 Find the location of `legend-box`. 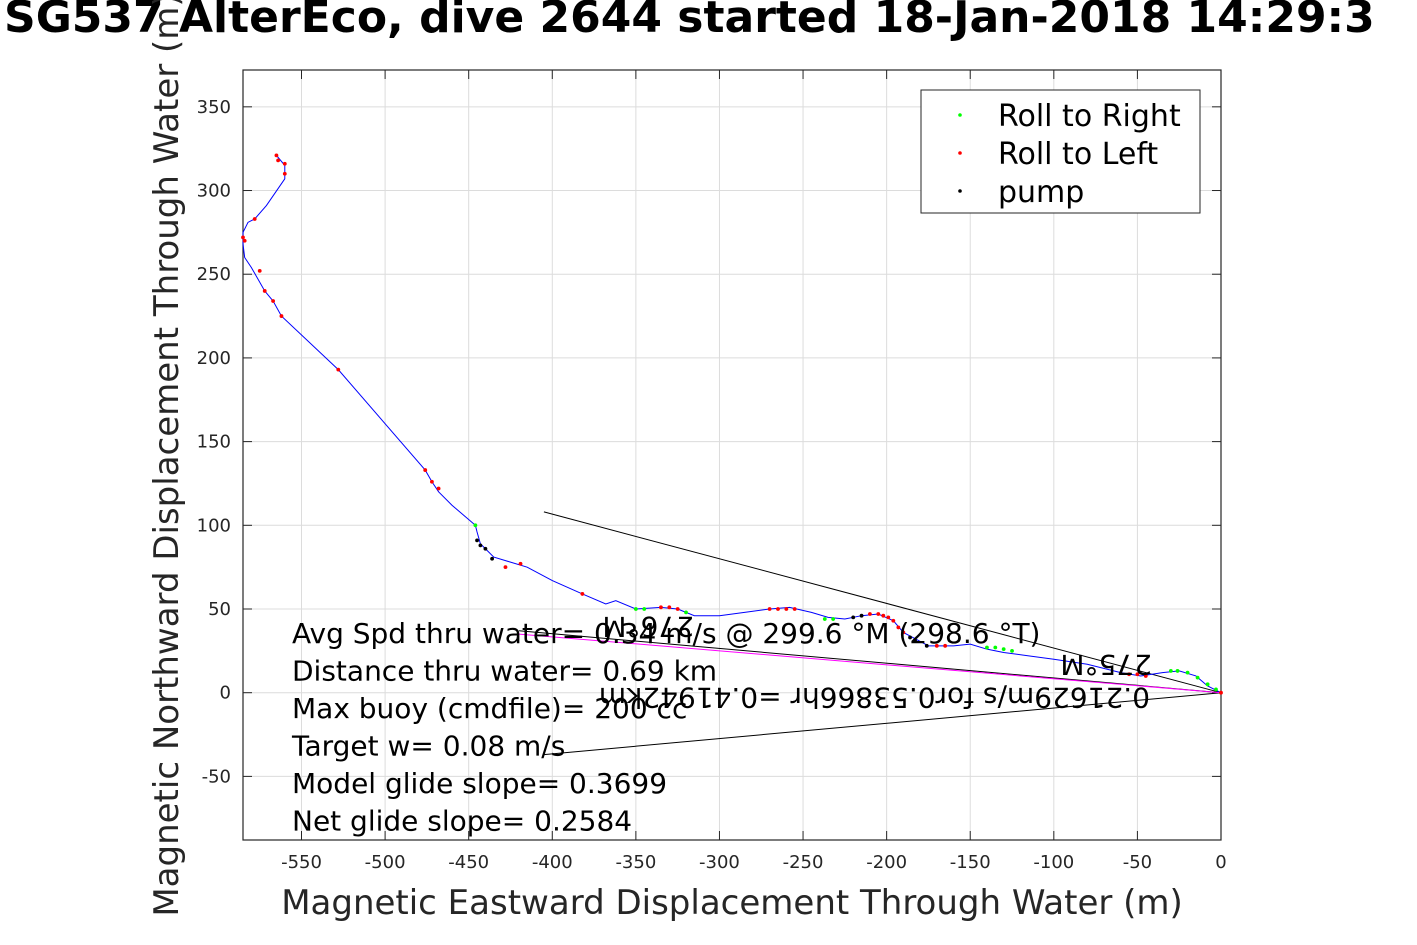

legend-box is located at coordinates (1060, 151).